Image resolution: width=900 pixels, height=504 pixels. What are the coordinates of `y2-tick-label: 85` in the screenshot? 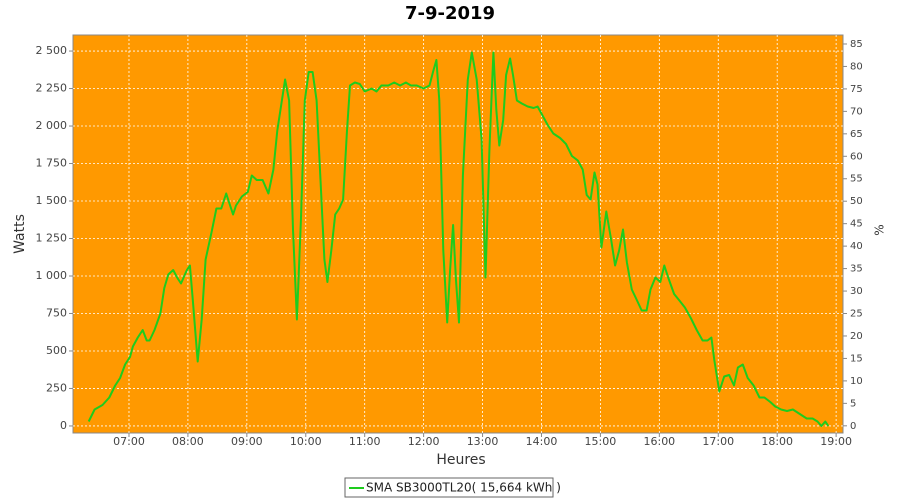 It's located at (856, 44).